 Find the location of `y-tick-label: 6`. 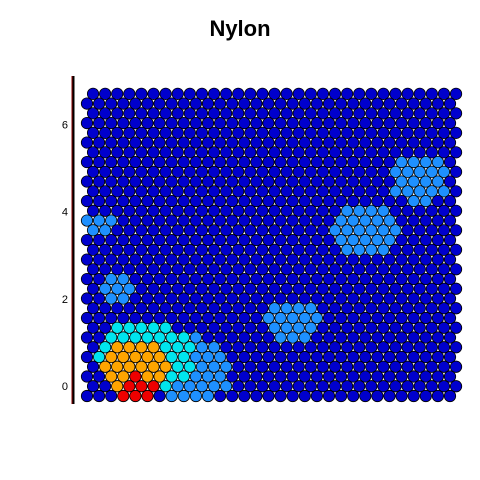

y-tick-label: 6 is located at coordinates (65, 125).